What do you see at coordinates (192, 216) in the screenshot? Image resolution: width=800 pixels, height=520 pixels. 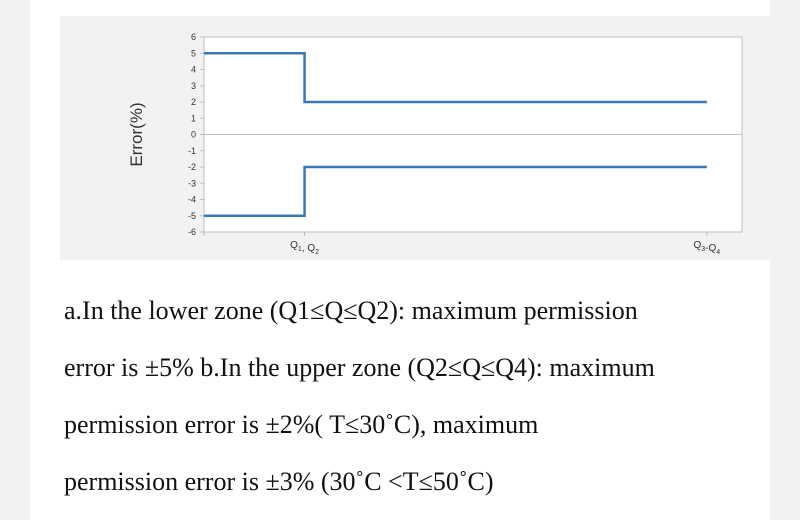 I see `y-tick-label-11: -5` at bounding box center [192, 216].